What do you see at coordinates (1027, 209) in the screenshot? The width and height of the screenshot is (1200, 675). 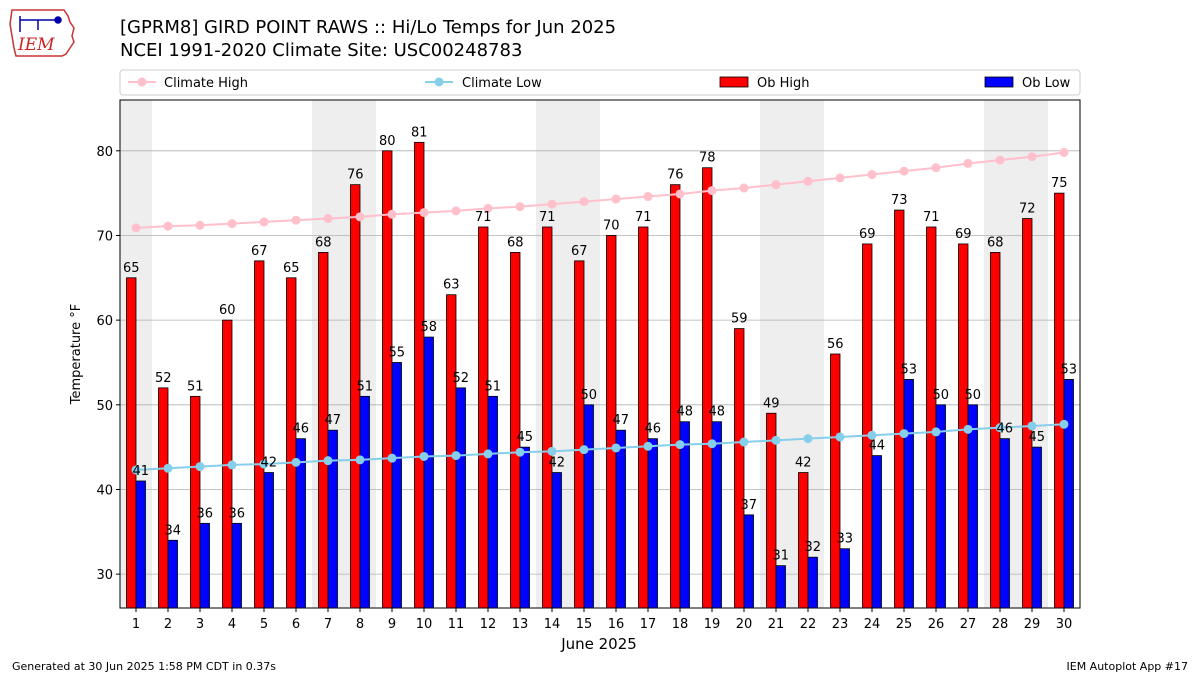 I see `ob-high-label: 72` at bounding box center [1027, 209].